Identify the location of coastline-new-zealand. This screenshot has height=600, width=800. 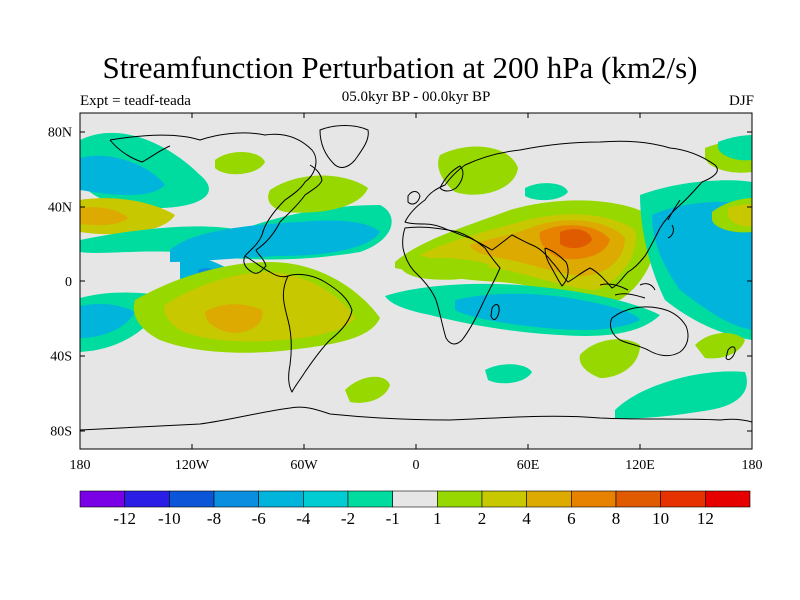
(730, 353).